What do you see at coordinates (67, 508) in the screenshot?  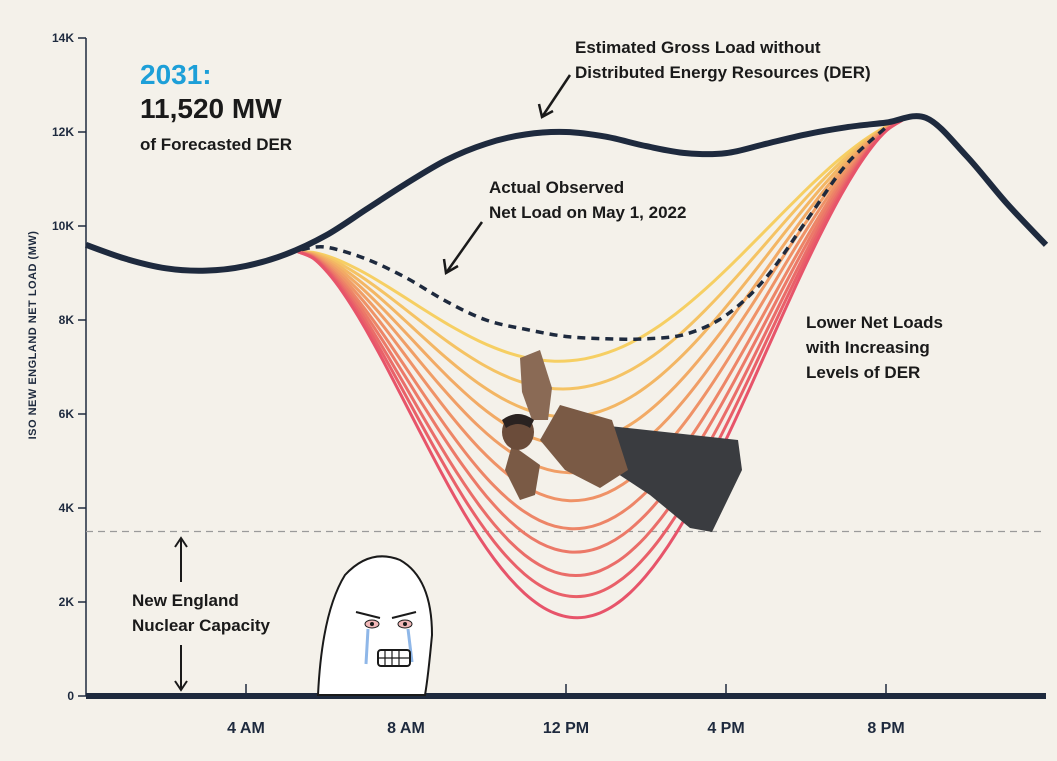 I see `y-tick-label: 4K` at bounding box center [67, 508].